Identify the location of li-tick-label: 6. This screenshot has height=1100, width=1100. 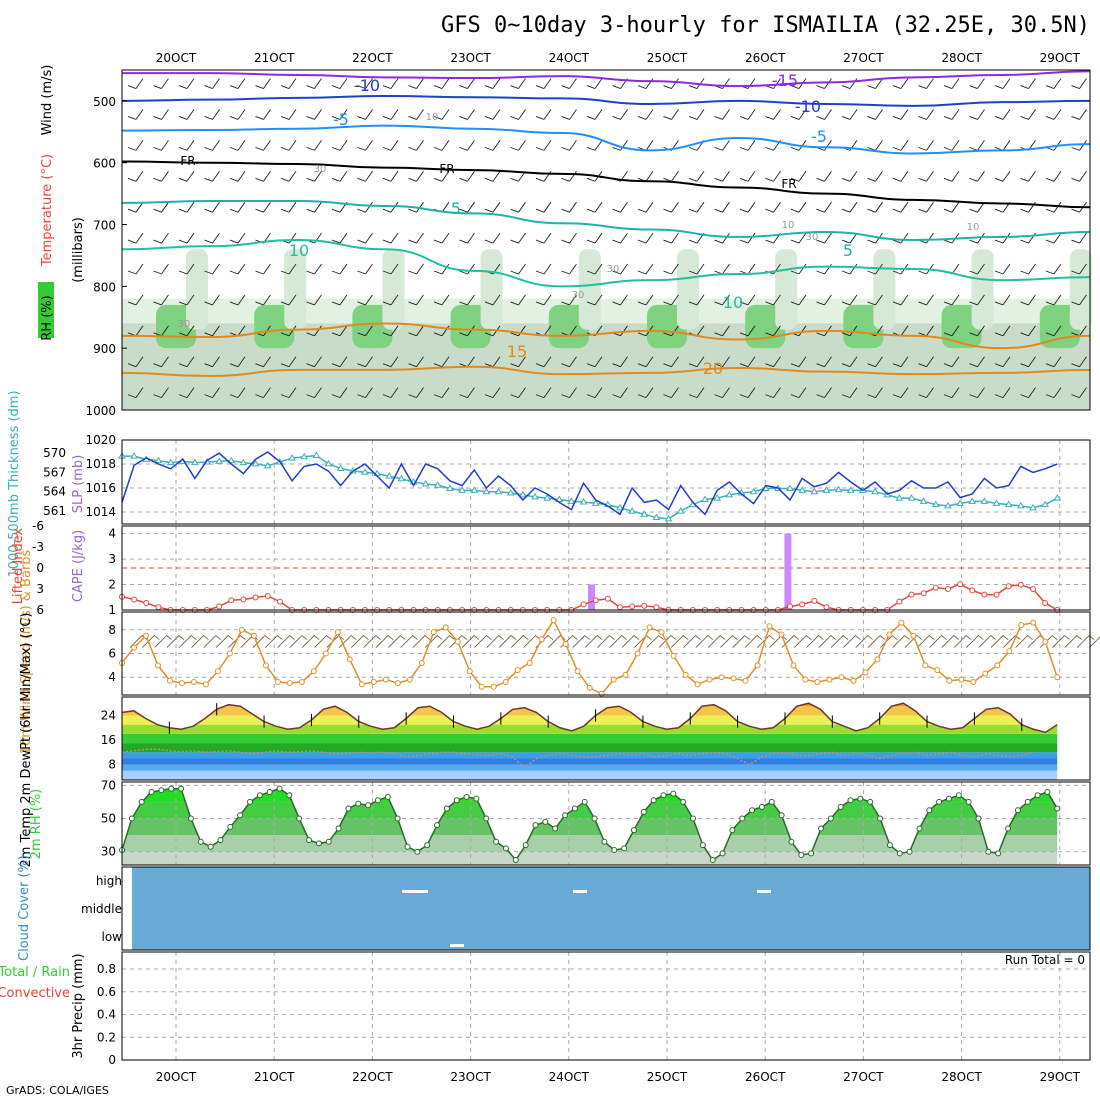
(40, 610).